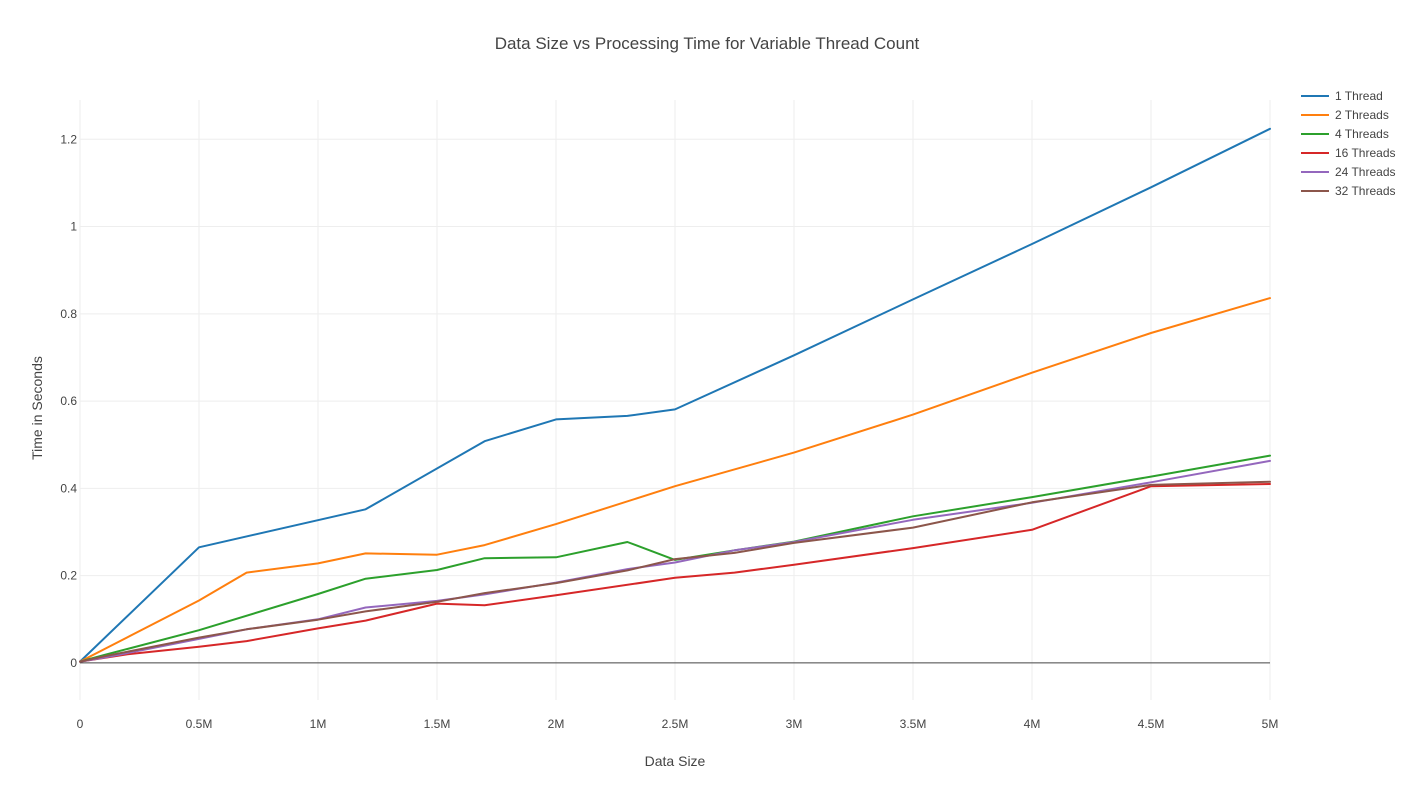 The image size is (1415, 800). I want to click on y-axis-ticks: 0 0.2 0.4 0.6 0.8 1 1.2, so click(68, 401).